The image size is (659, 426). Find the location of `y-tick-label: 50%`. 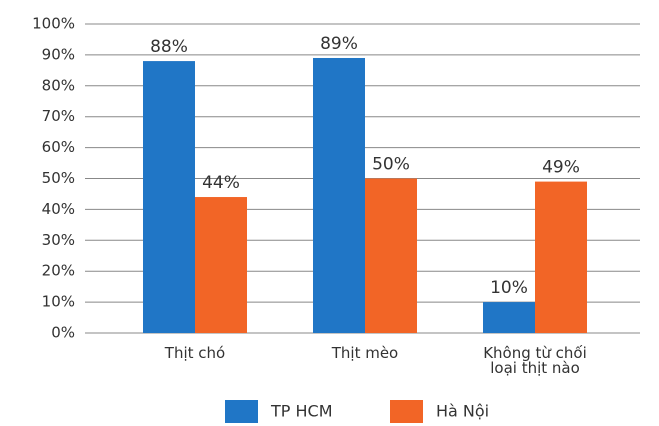

y-tick-label: 50% is located at coordinates (58, 178).